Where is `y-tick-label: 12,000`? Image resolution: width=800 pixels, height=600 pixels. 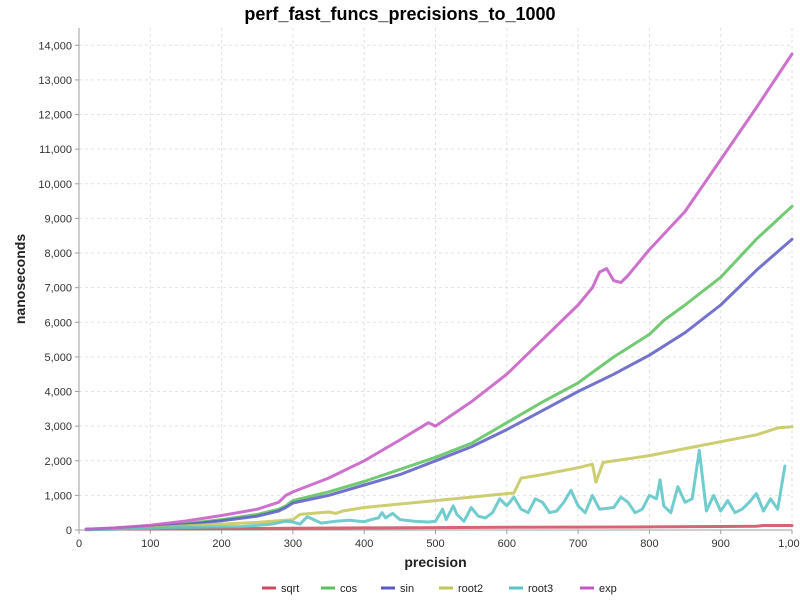
y-tick-label: 12,000 is located at coordinates (55, 116).